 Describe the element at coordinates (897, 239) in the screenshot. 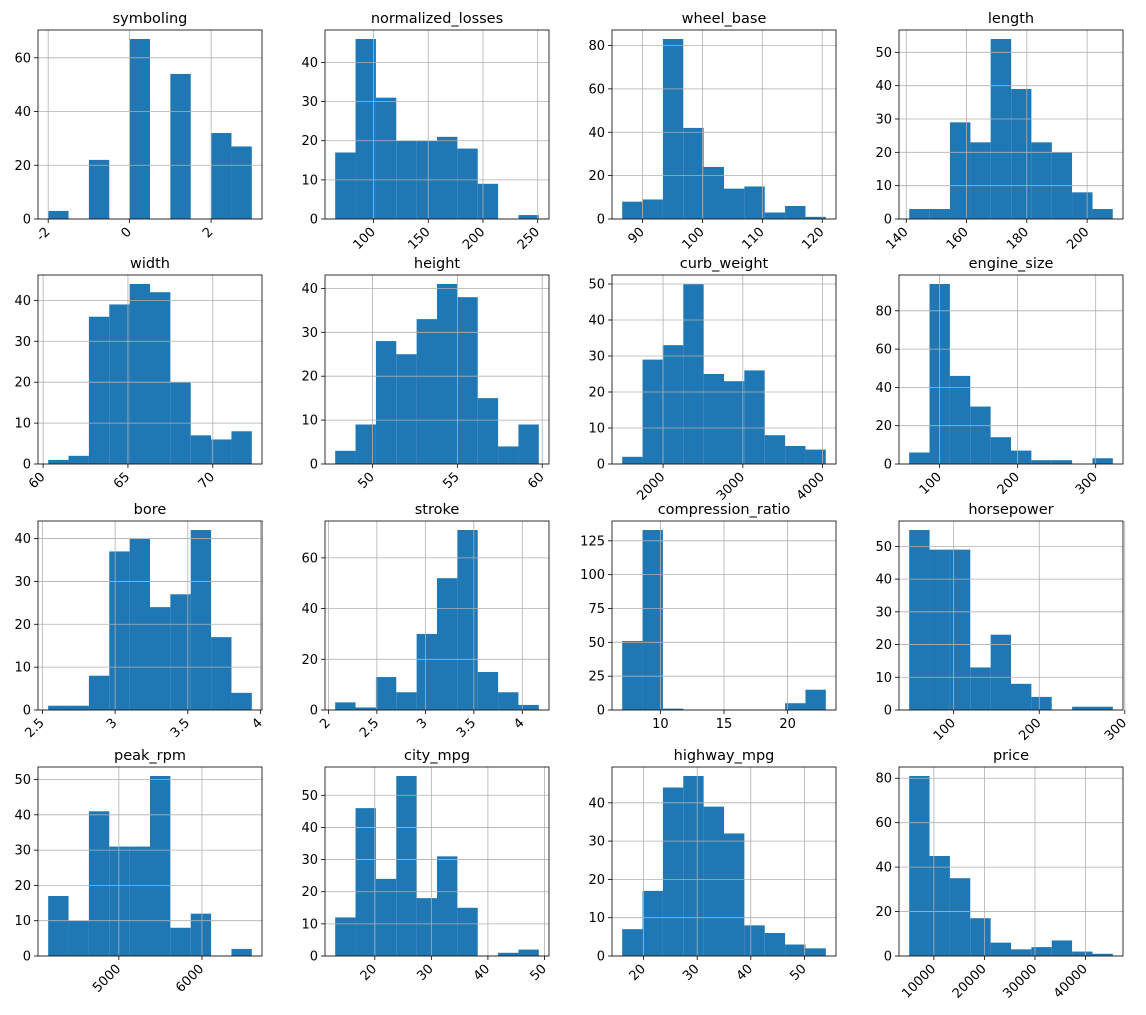

I see `x-tick-label: 140` at that location.